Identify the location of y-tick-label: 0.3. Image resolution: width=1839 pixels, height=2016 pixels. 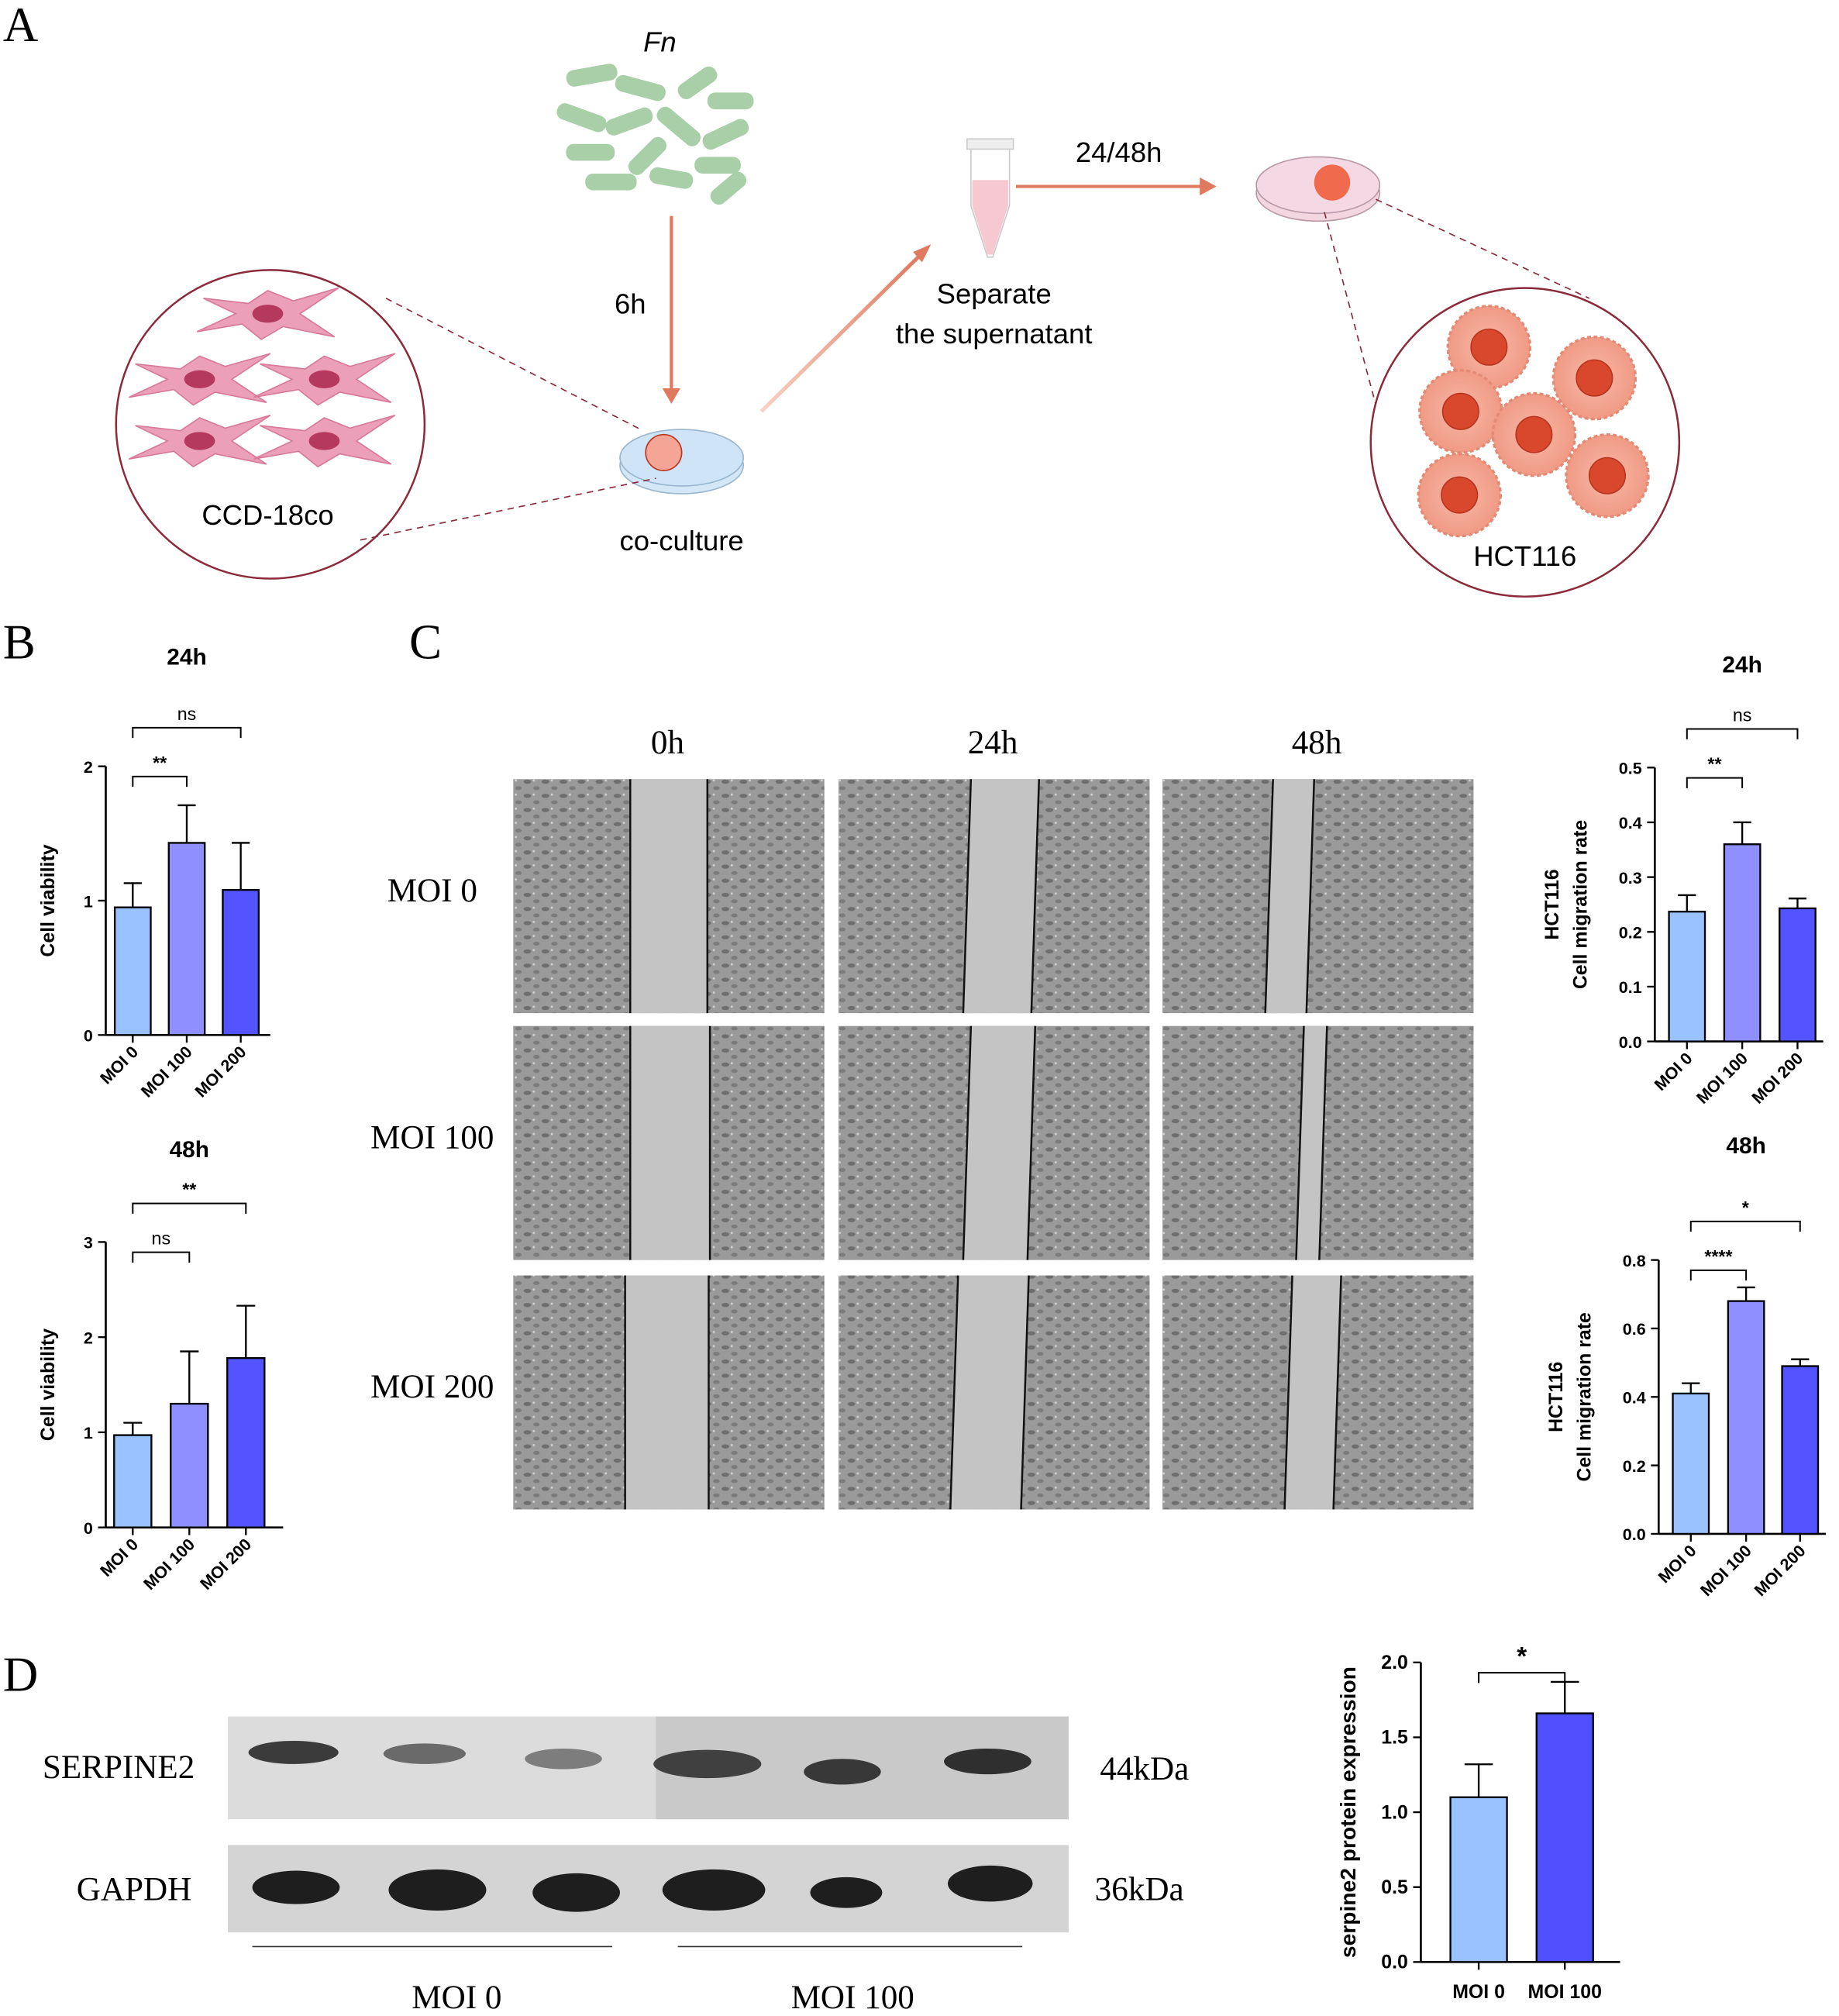
(1630, 877).